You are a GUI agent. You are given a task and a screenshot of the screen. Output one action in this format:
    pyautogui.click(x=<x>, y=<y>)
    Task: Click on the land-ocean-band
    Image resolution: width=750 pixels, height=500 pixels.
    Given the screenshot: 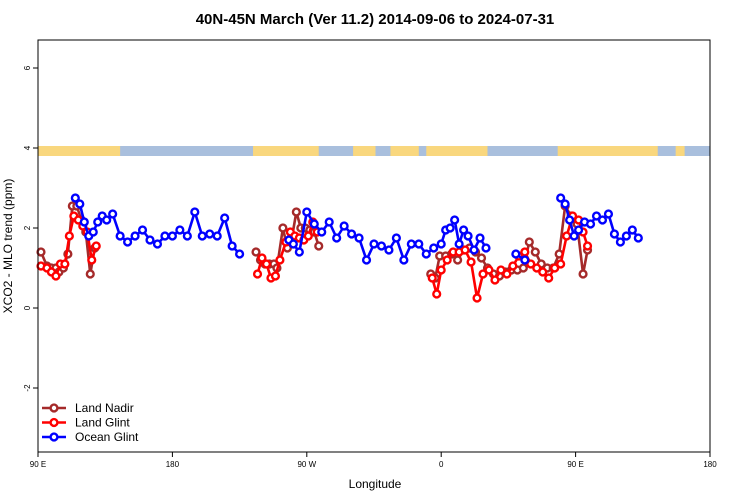 What is the action you would take?
    pyautogui.click(x=374, y=151)
    